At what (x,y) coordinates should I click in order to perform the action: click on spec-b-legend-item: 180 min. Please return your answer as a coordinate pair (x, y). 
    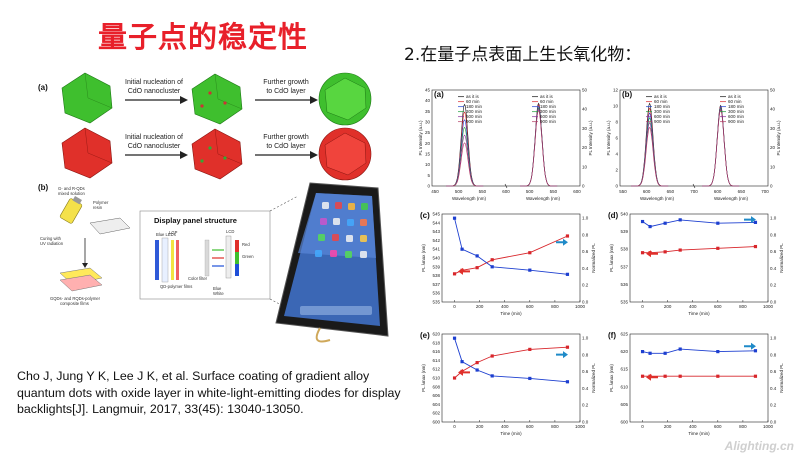
    Looking at the image, I should click on (736, 106).